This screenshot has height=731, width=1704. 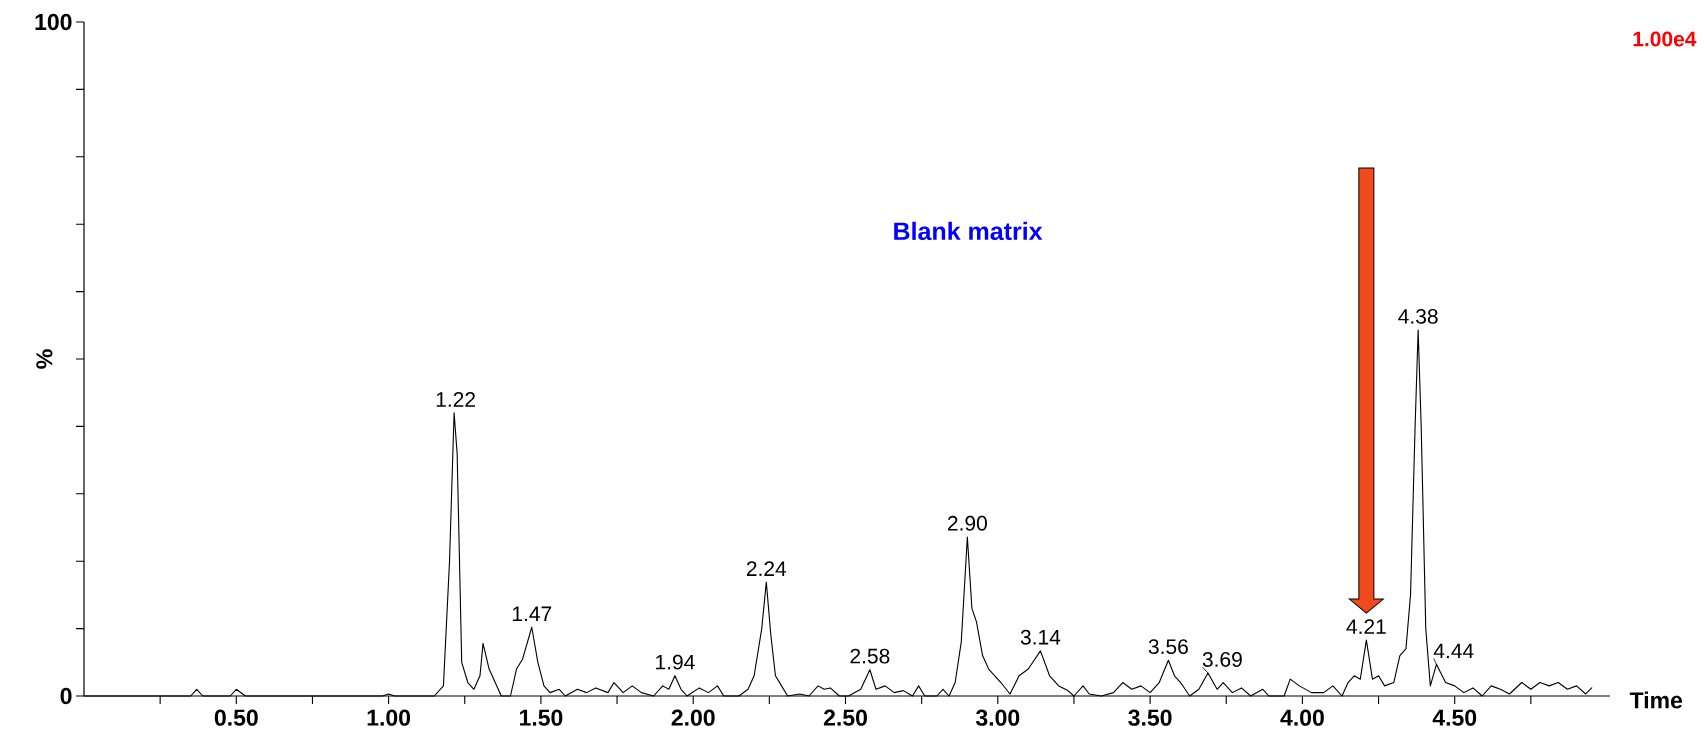 I want to click on x-tick-label: 2.50, so click(x=845, y=717).